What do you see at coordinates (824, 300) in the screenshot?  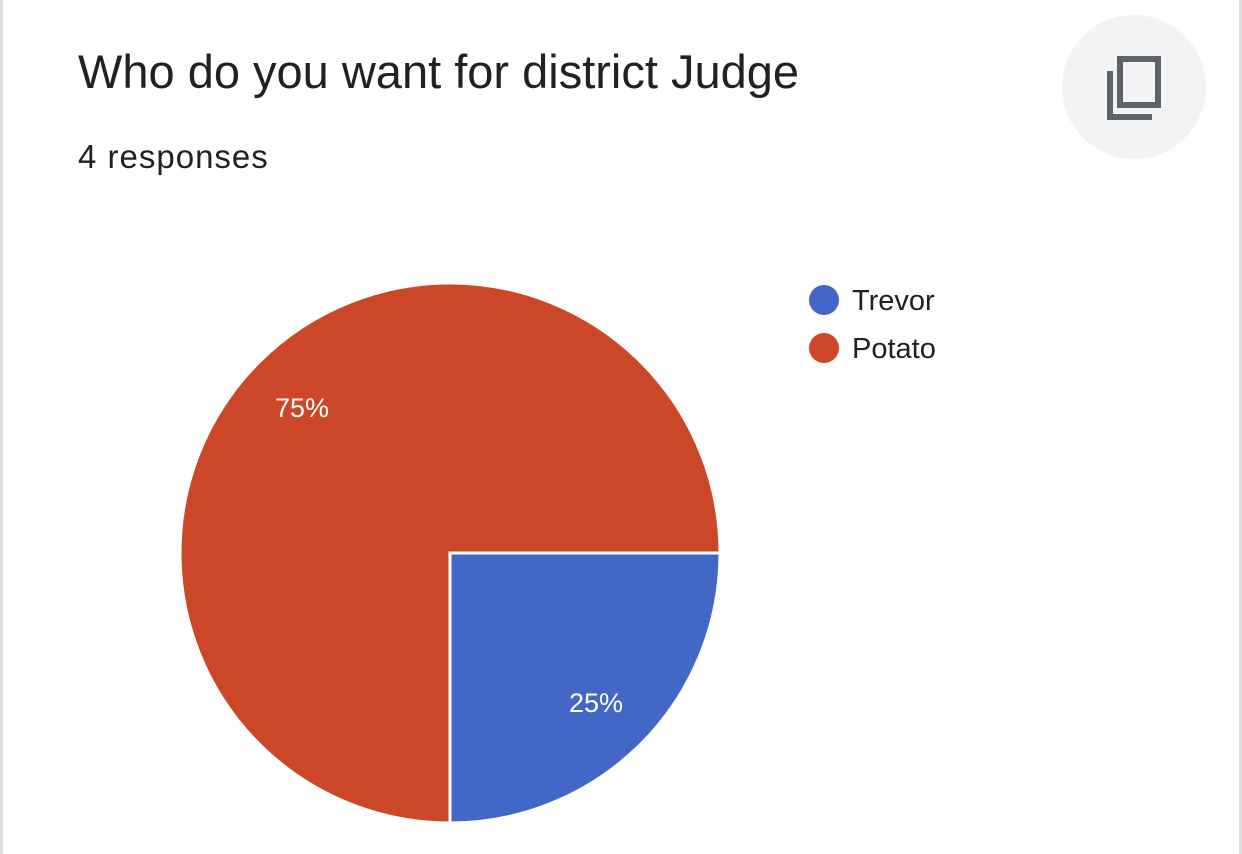 I see `legend-marker-trevor` at bounding box center [824, 300].